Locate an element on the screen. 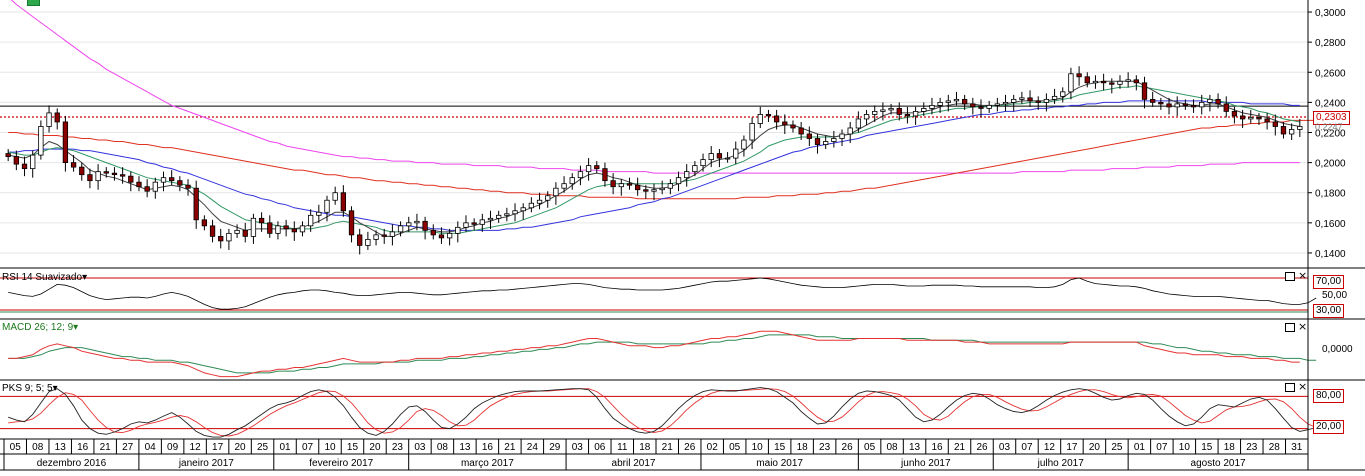 Image resolution: width=1365 pixels, height=476 pixels. day-tick-label: 15 is located at coordinates (780, 447).